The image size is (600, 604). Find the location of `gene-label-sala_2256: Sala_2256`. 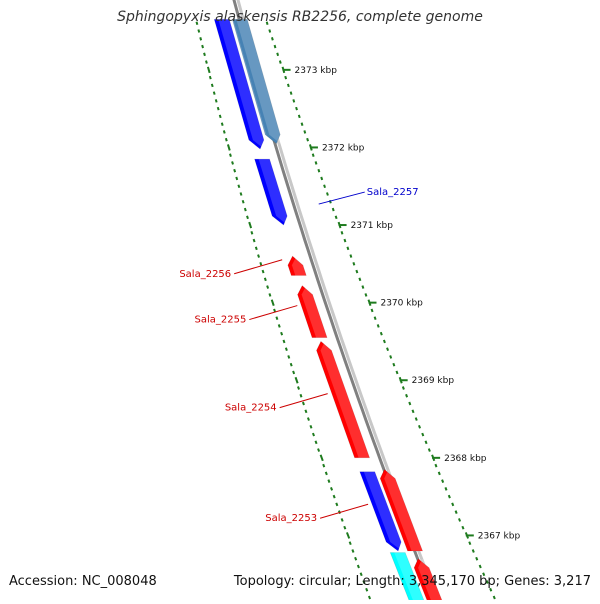

gene-label-sala_2256: Sala_2256 is located at coordinates (205, 274).